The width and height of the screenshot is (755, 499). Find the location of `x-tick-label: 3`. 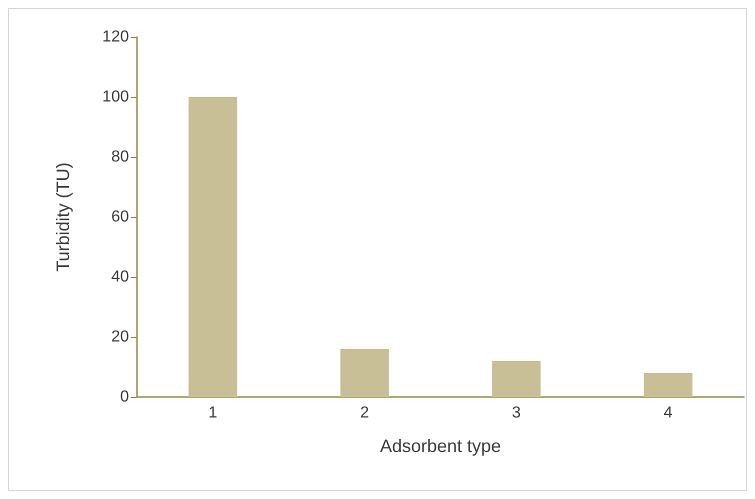

x-tick-label: 3 is located at coordinates (516, 413).